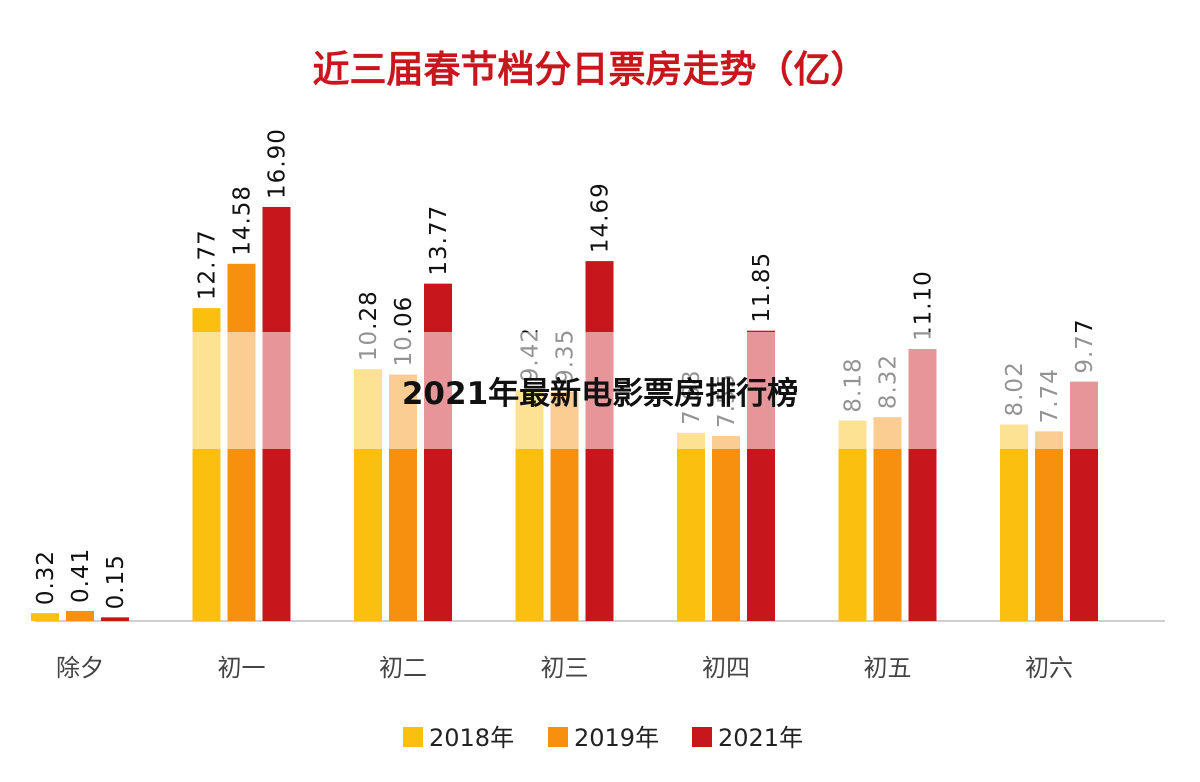  Describe the element at coordinates (243, 220) in the screenshot. I see `value-label-1-1: 14.58` at that location.